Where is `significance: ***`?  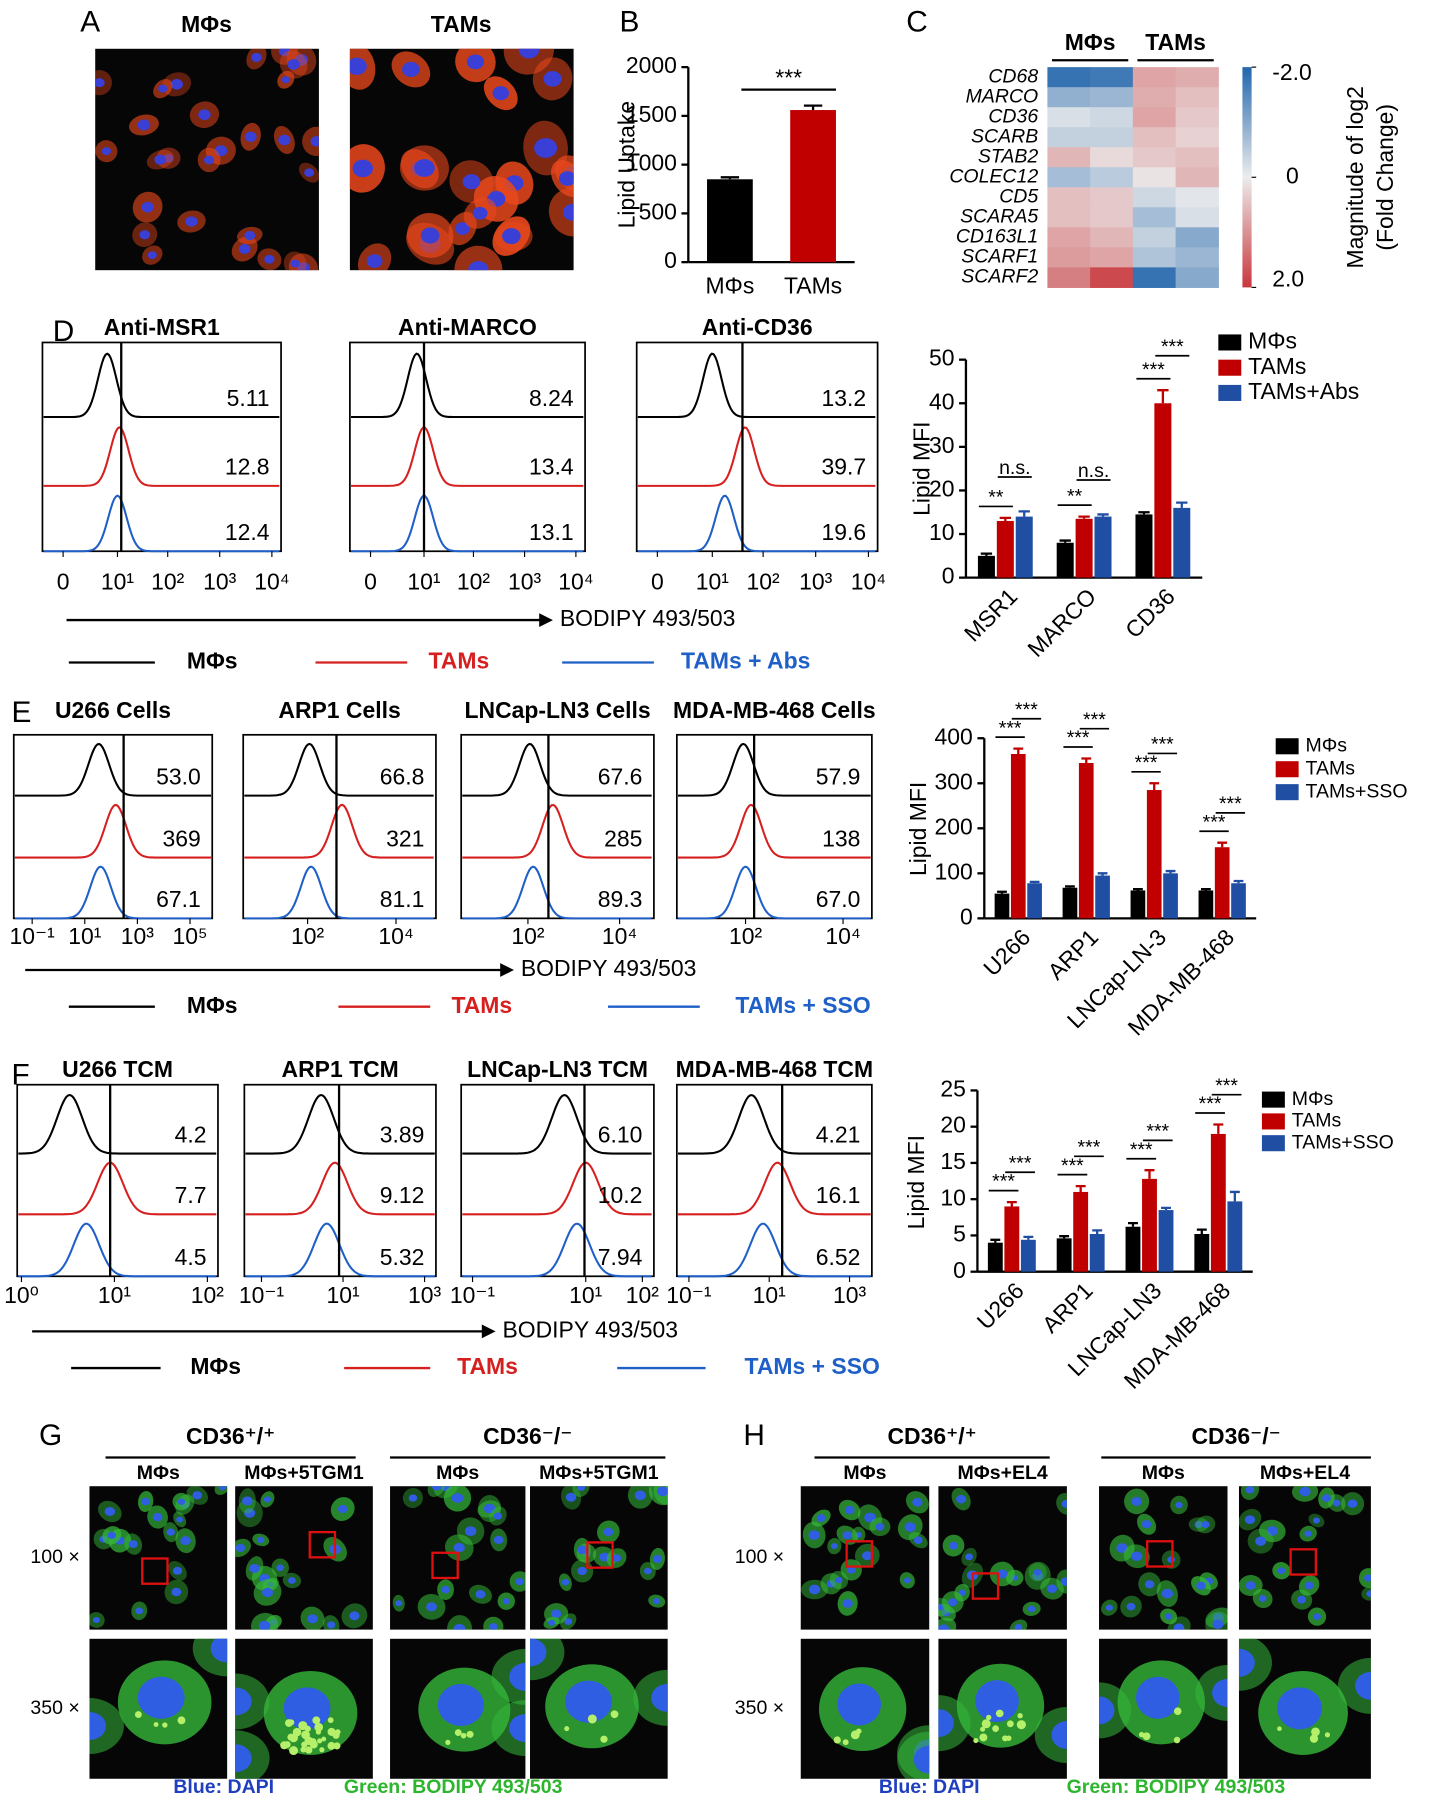 significance: *** is located at coordinates (1230, 804).